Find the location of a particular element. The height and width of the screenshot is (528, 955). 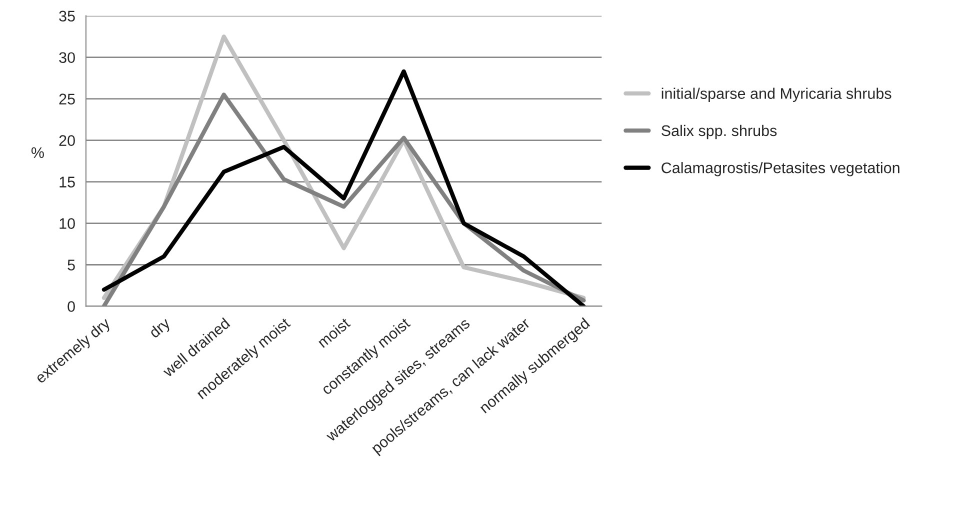

y-tick-label: 10 is located at coordinates (67, 223).